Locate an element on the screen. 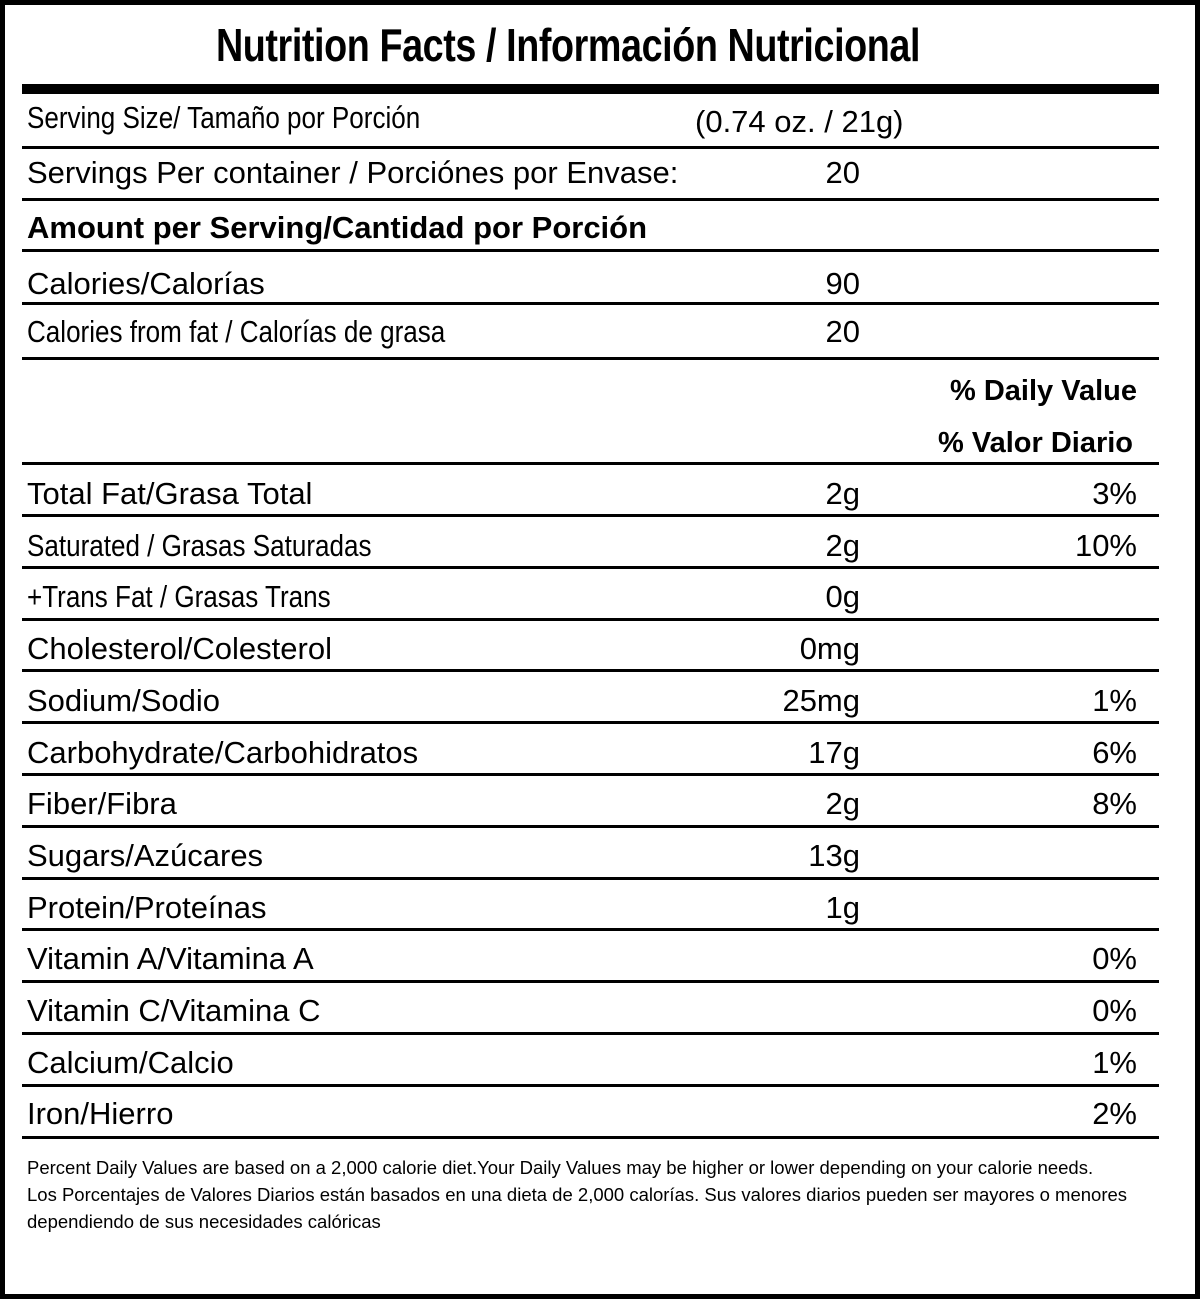  amount-header: Amount per Serving/Cantidad por Porción is located at coordinates (337, 227).